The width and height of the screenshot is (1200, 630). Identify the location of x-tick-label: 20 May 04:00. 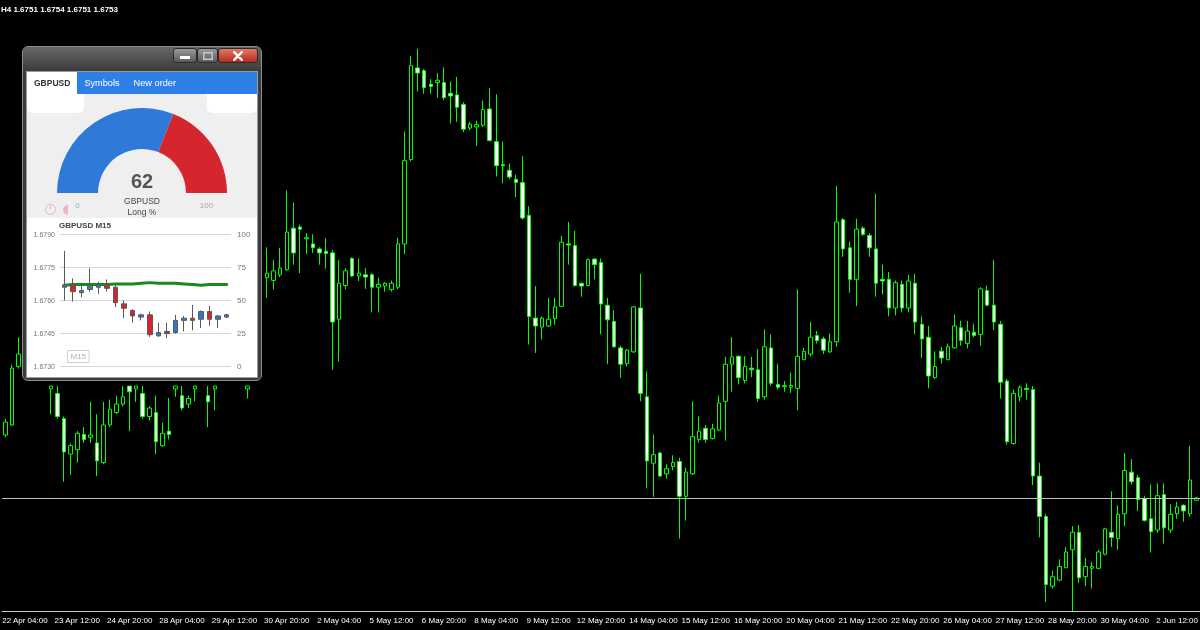
(811, 620).